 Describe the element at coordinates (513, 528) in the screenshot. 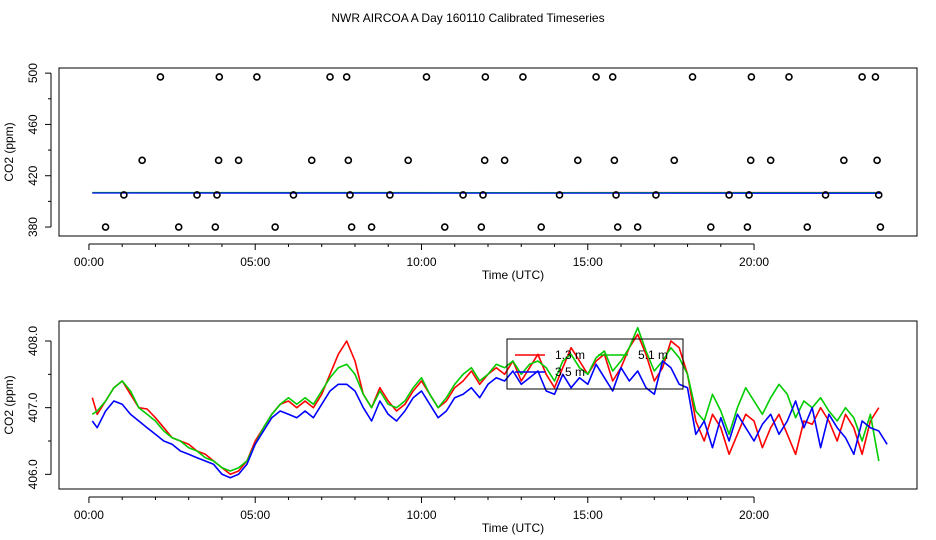

I see `panel2-x-axis-title: Time (UTC)` at that location.